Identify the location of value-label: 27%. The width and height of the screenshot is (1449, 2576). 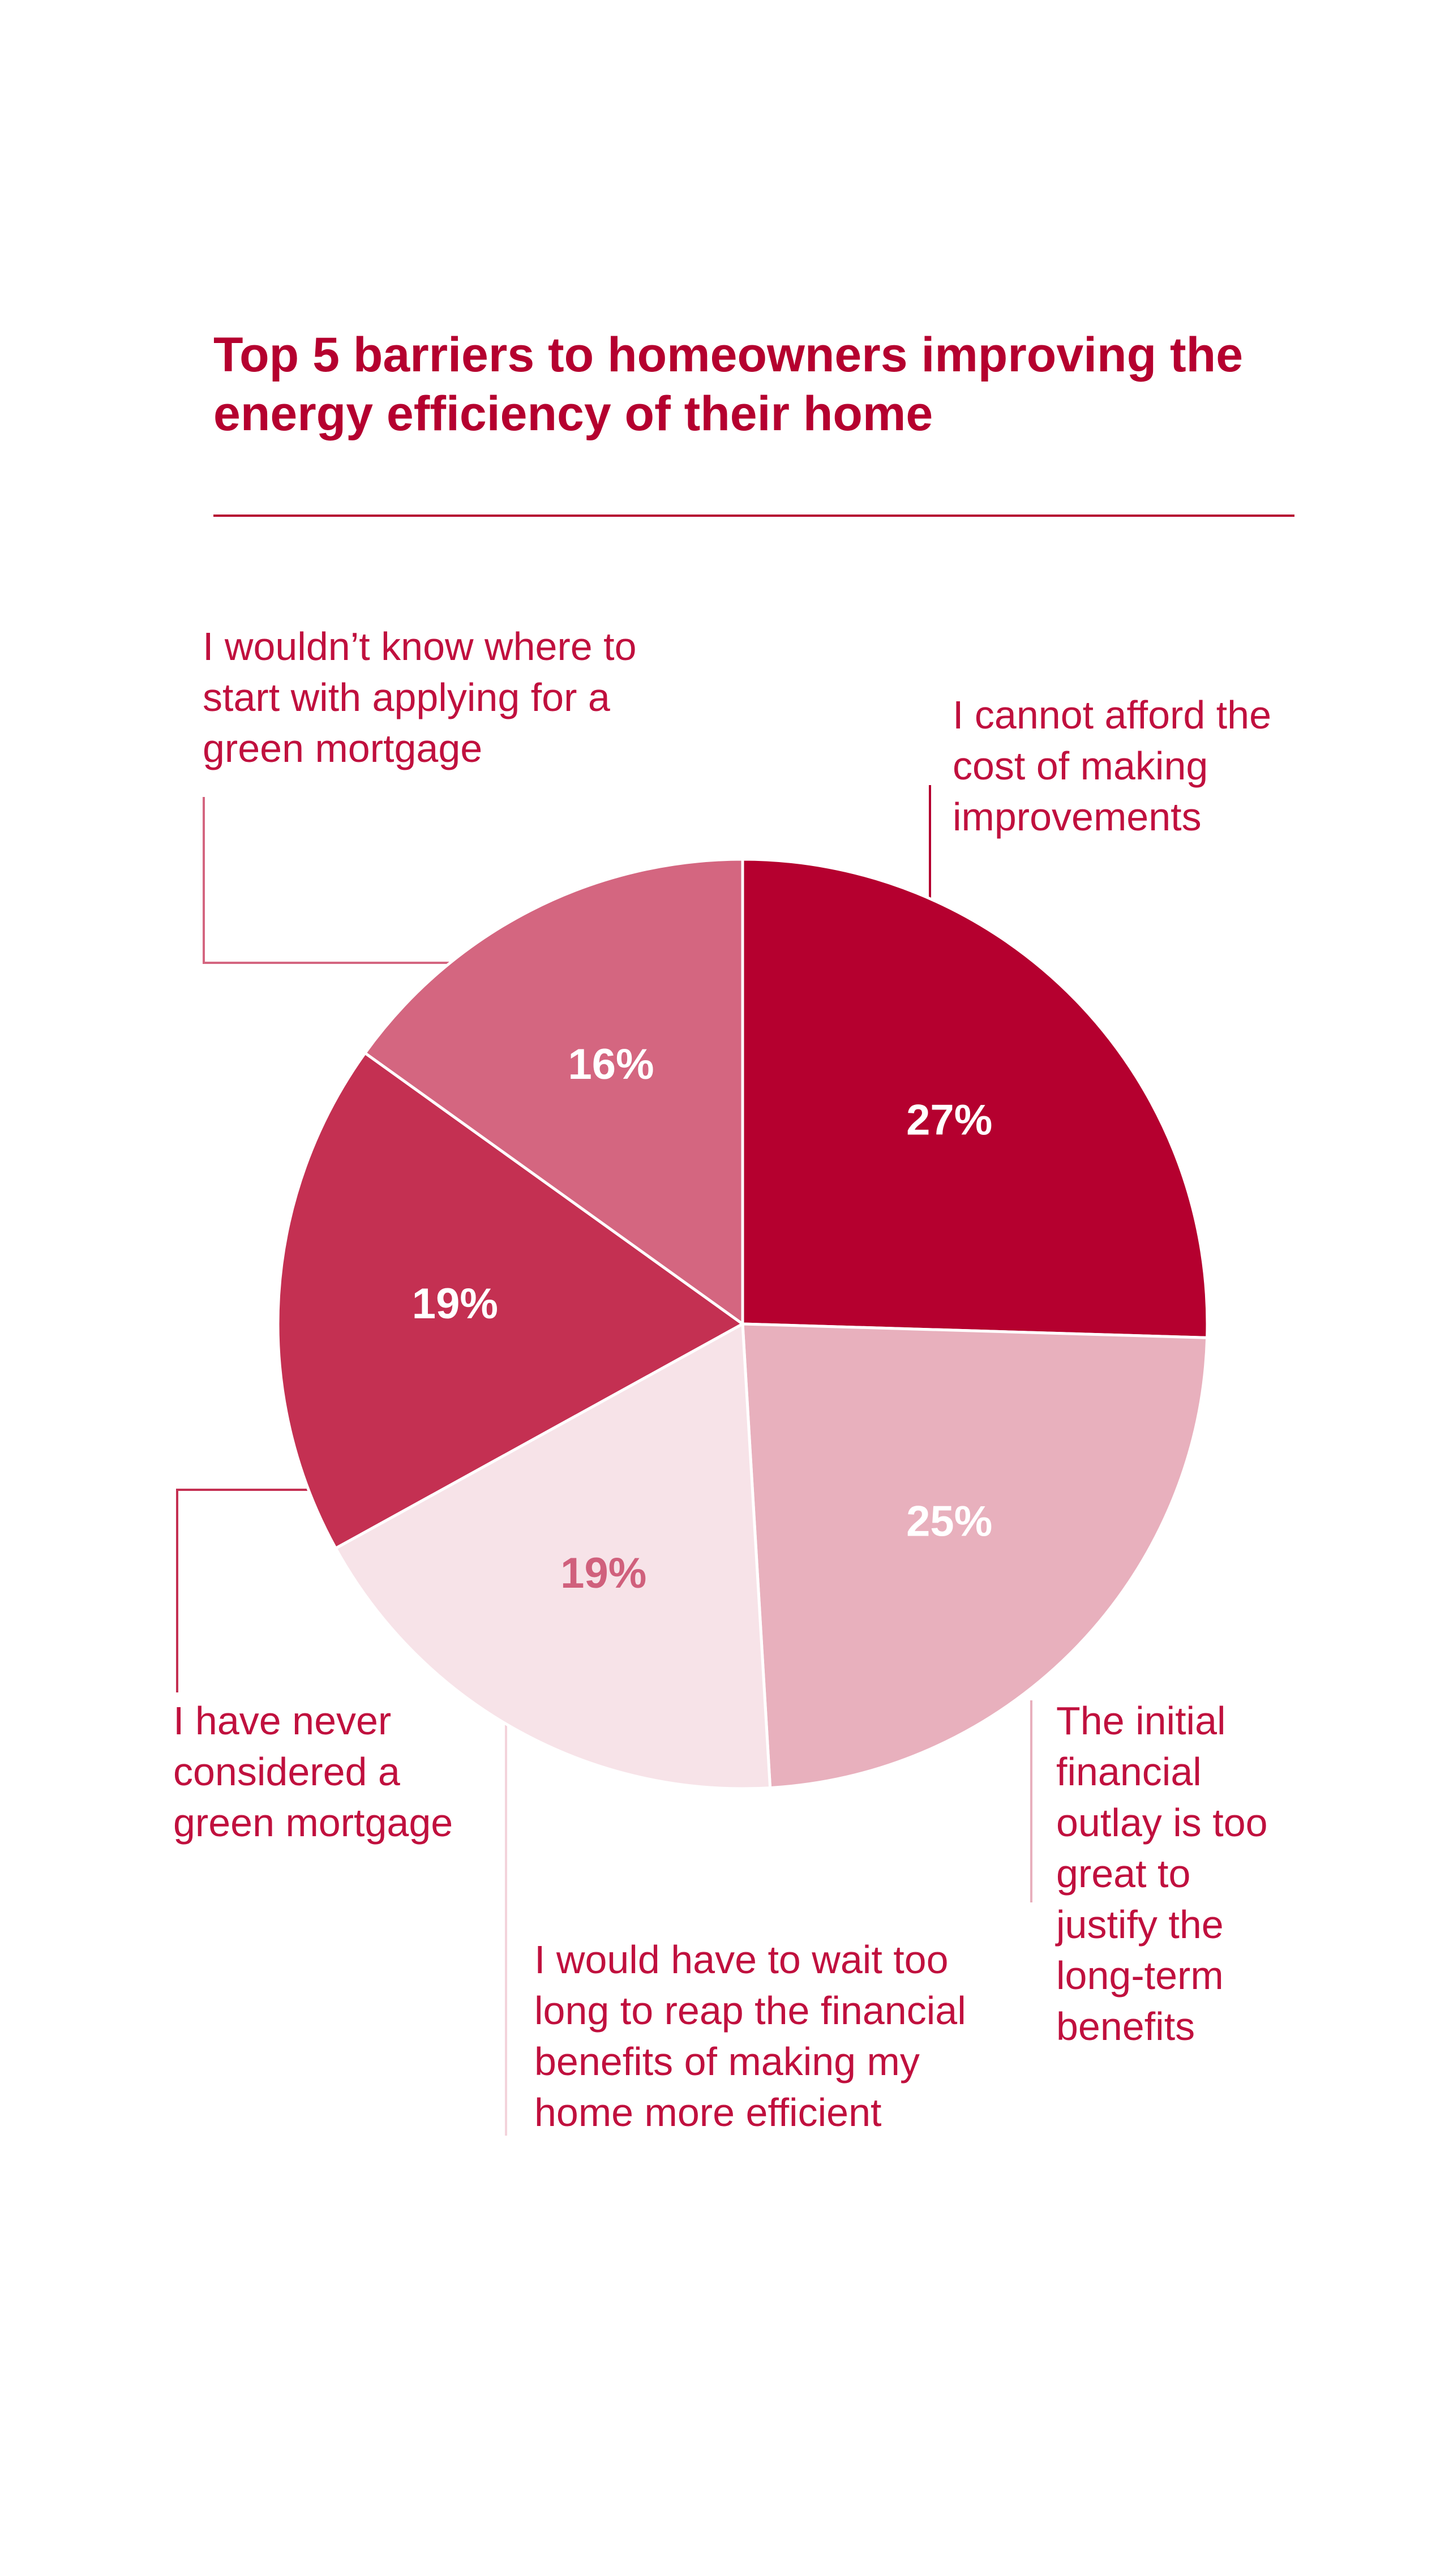
(949, 1120).